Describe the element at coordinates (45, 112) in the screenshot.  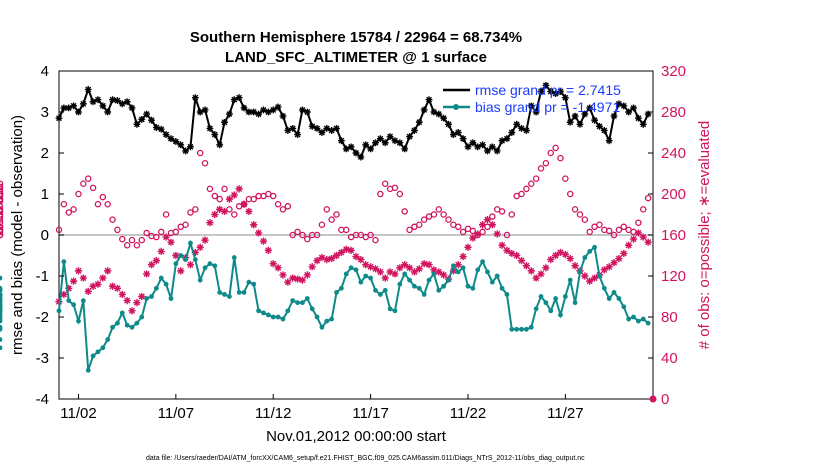
I see `y-tick-label: 3` at that location.